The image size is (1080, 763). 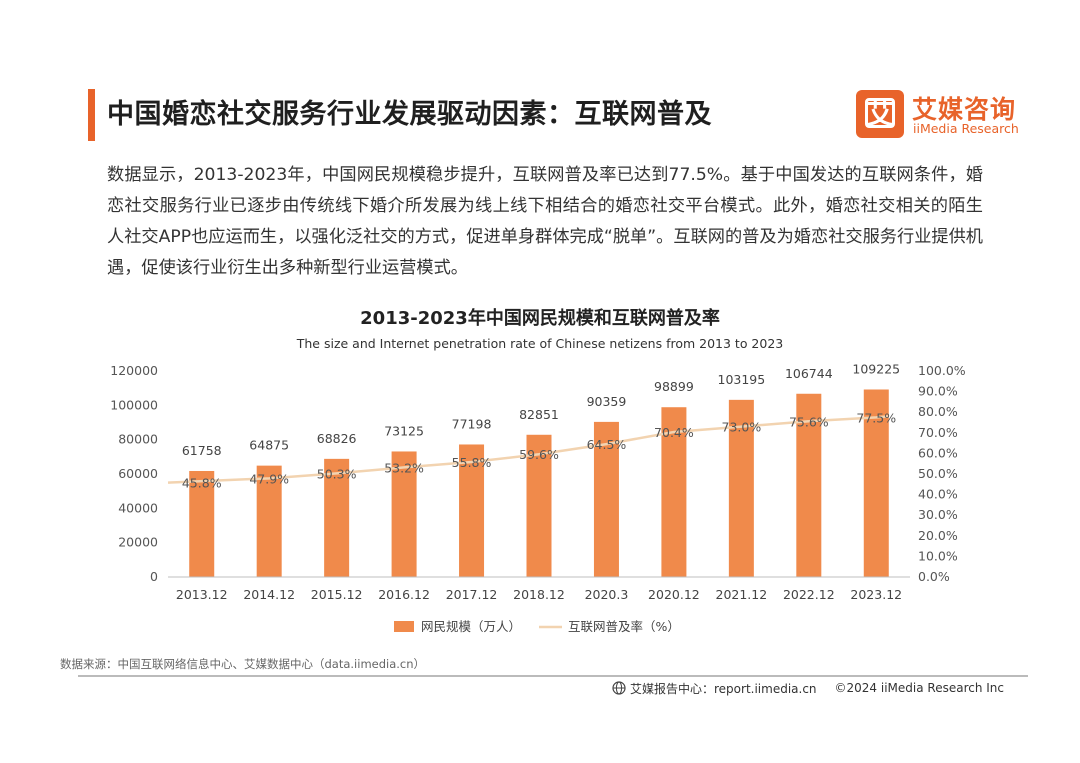 What do you see at coordinates (919, 688) in the screenshot?
I see `copyright: ©2024 iiMedia Research Inc` at bounding box center [919, 688].